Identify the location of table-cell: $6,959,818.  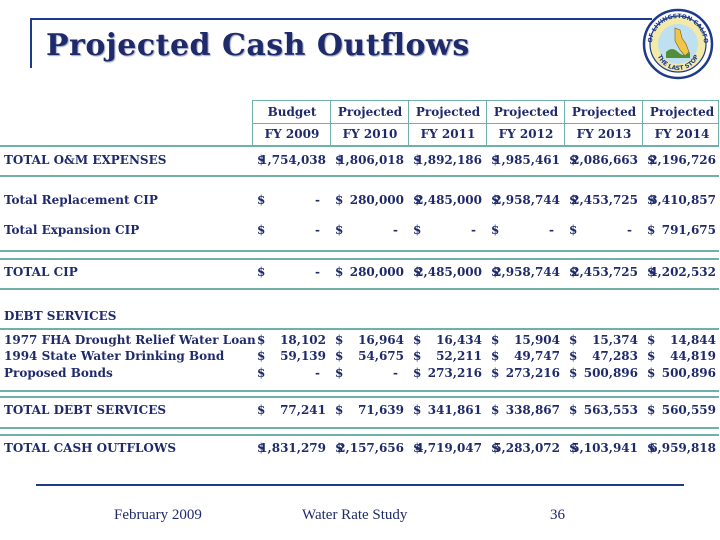
(682, 449).